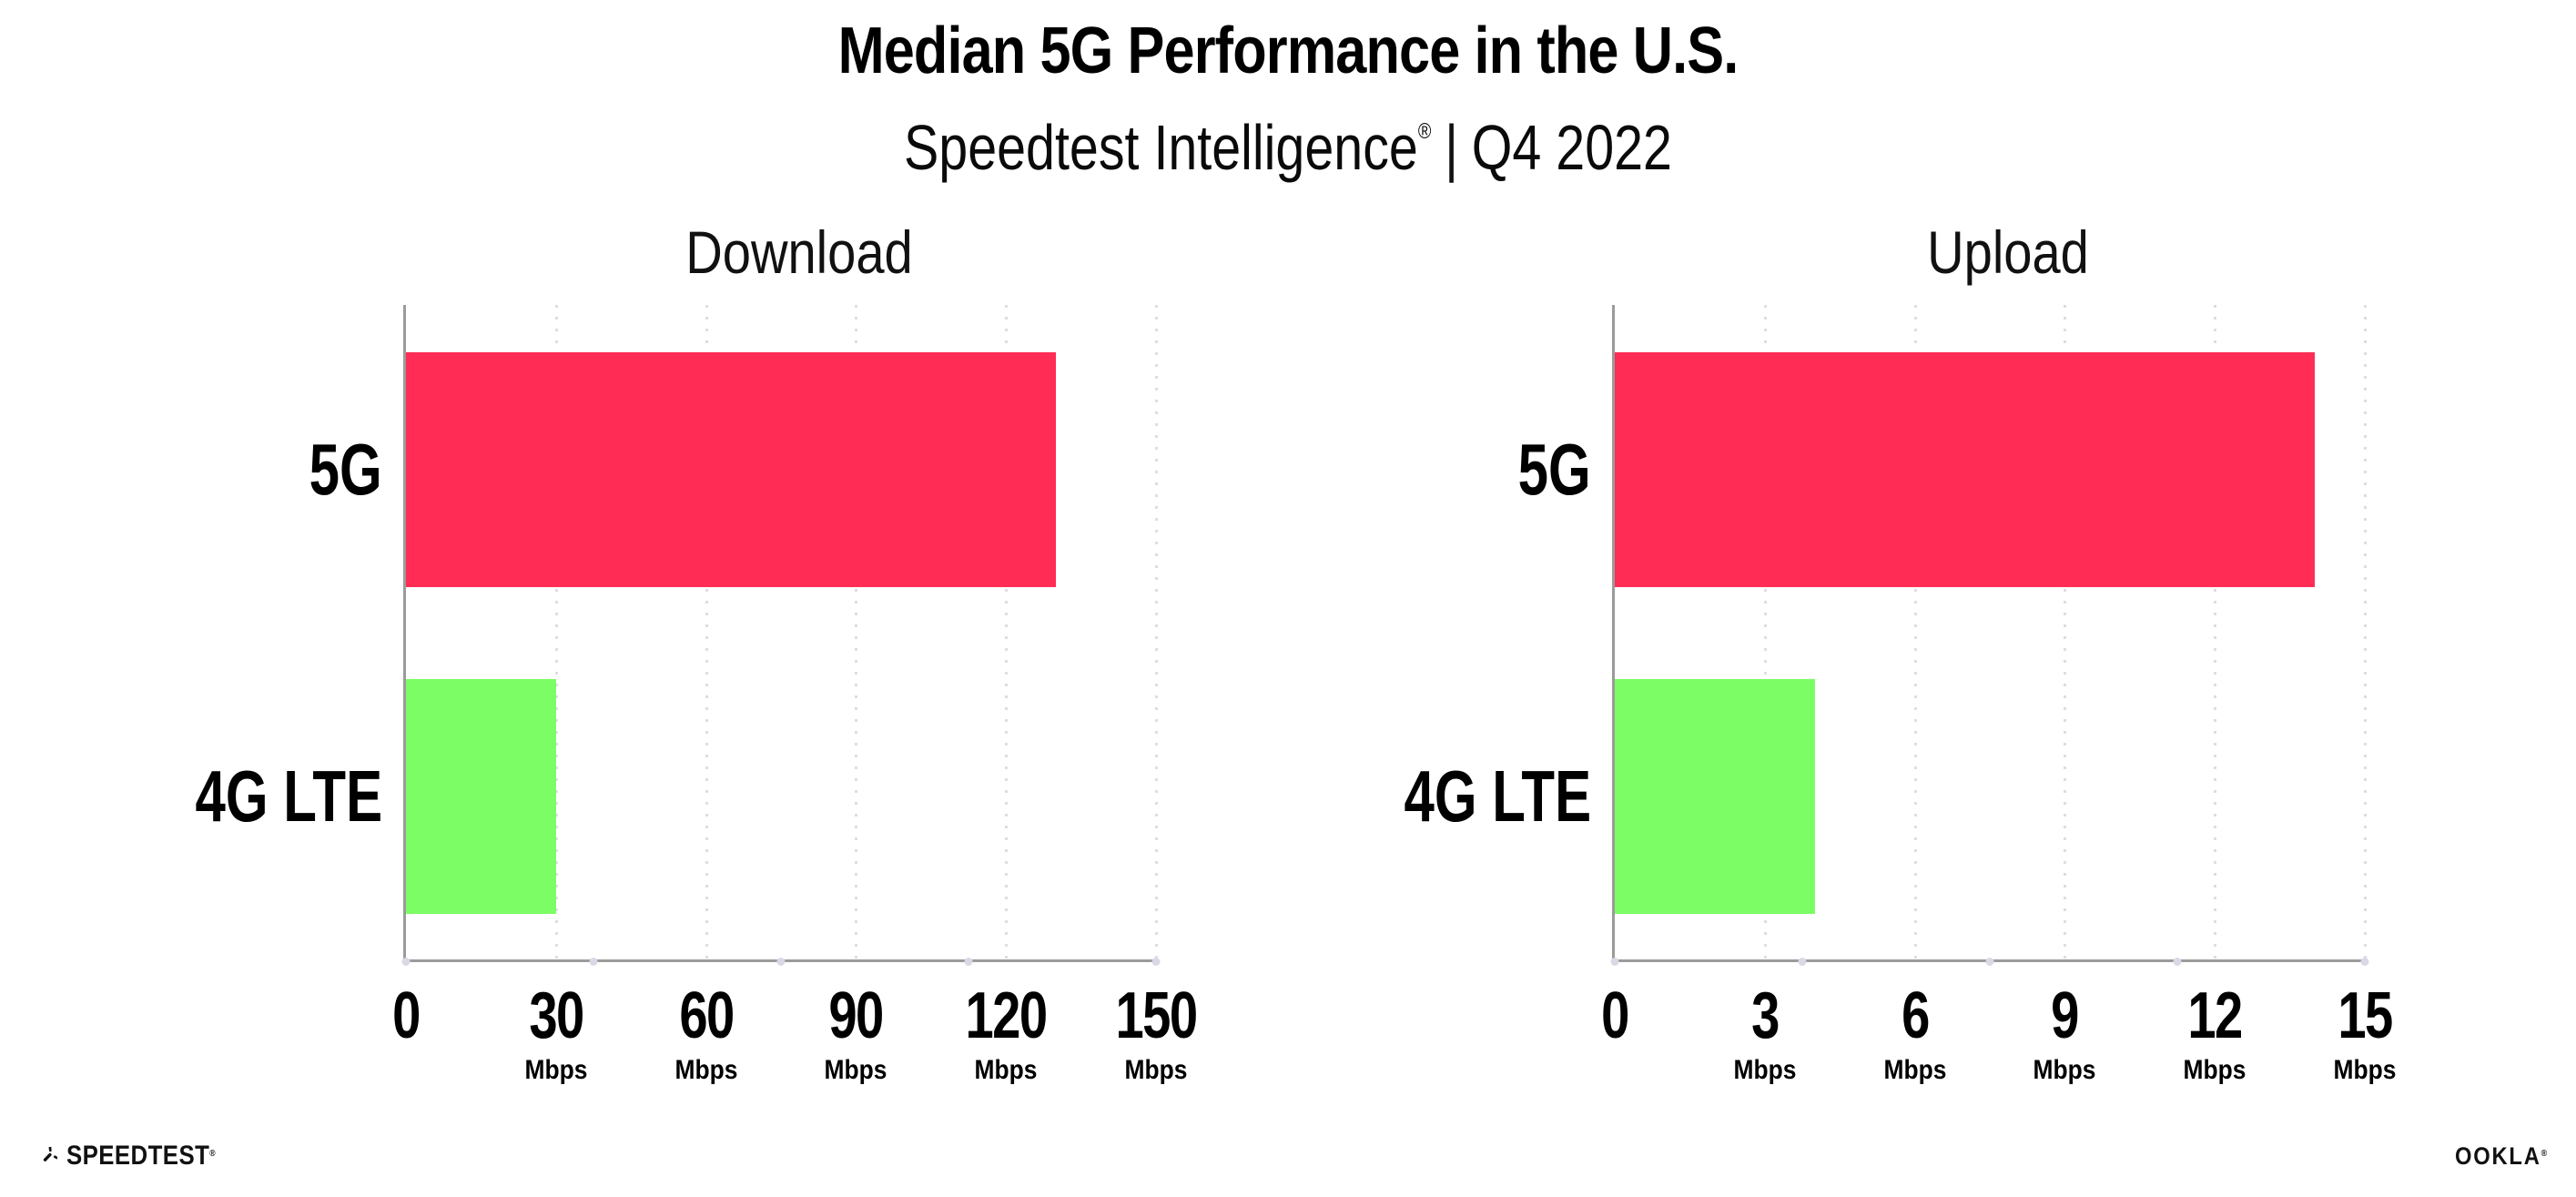 This screenshot has height=1197, width=2576. I want to click on x-axis-tick-9: 9 Mbps, so click(2064, 1032).